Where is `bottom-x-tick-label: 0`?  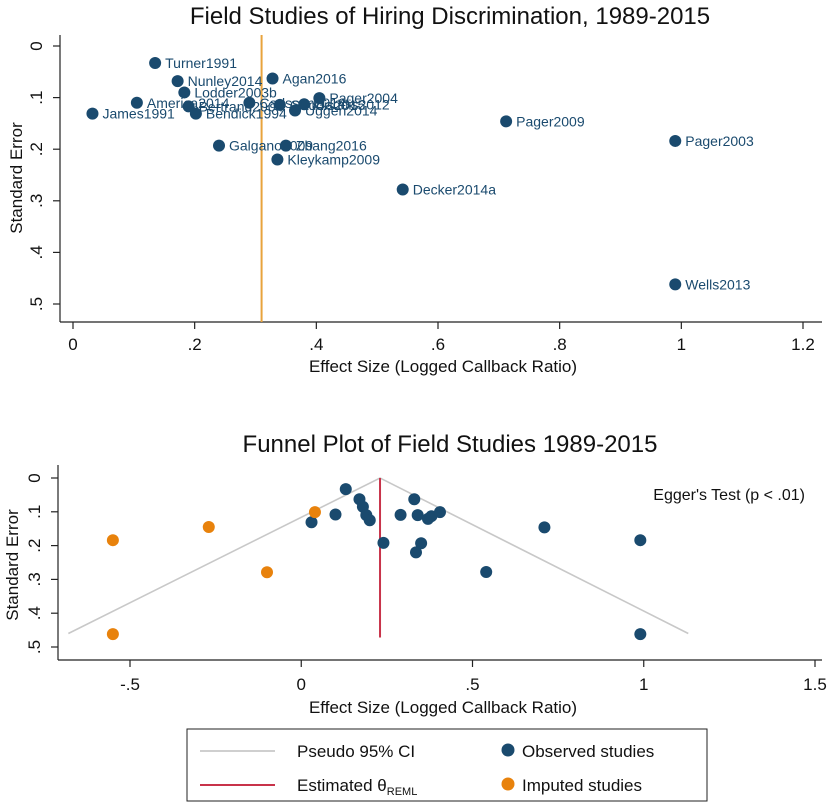 bottom-x-tick-label: 0 is located at coordinates (301, 684).